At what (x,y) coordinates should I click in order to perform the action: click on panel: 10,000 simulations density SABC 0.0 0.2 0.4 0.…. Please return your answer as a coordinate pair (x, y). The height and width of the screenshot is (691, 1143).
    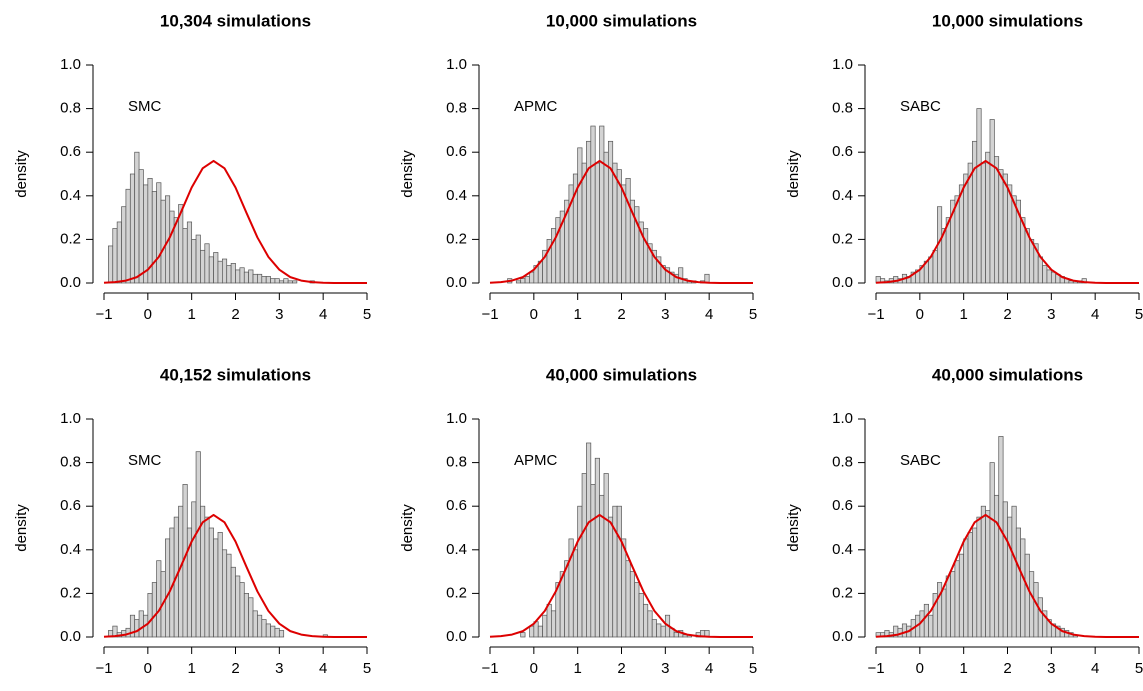
    Looking at the image, I should click on (964, 166).